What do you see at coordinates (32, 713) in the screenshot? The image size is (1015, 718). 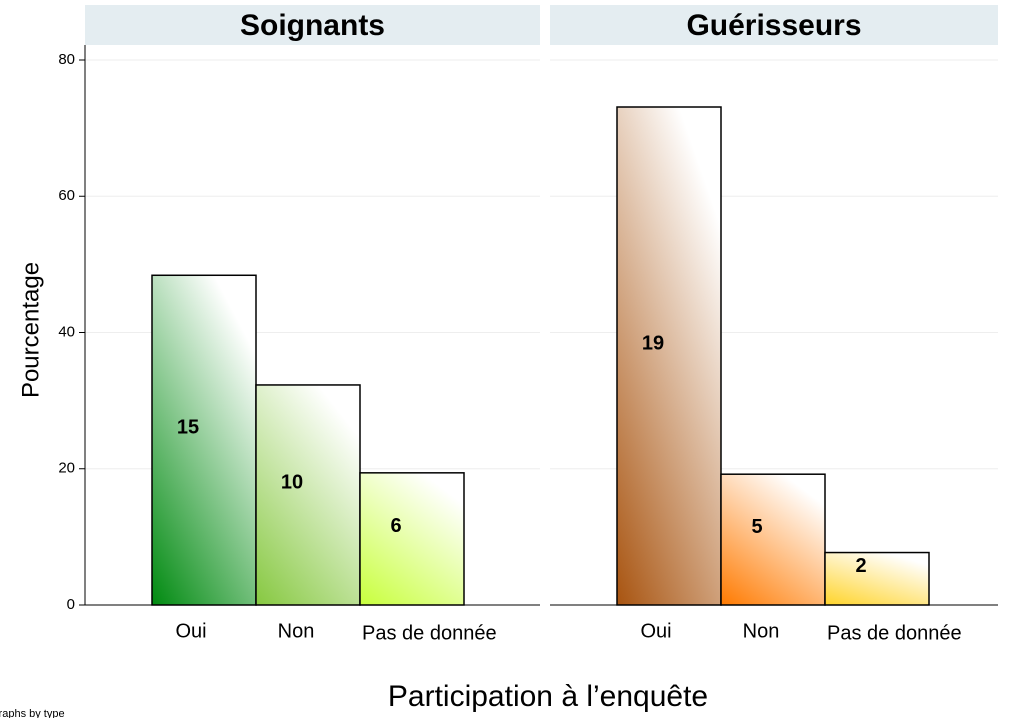 I see `note: Graphs by type` at bounding box center [32, 713].